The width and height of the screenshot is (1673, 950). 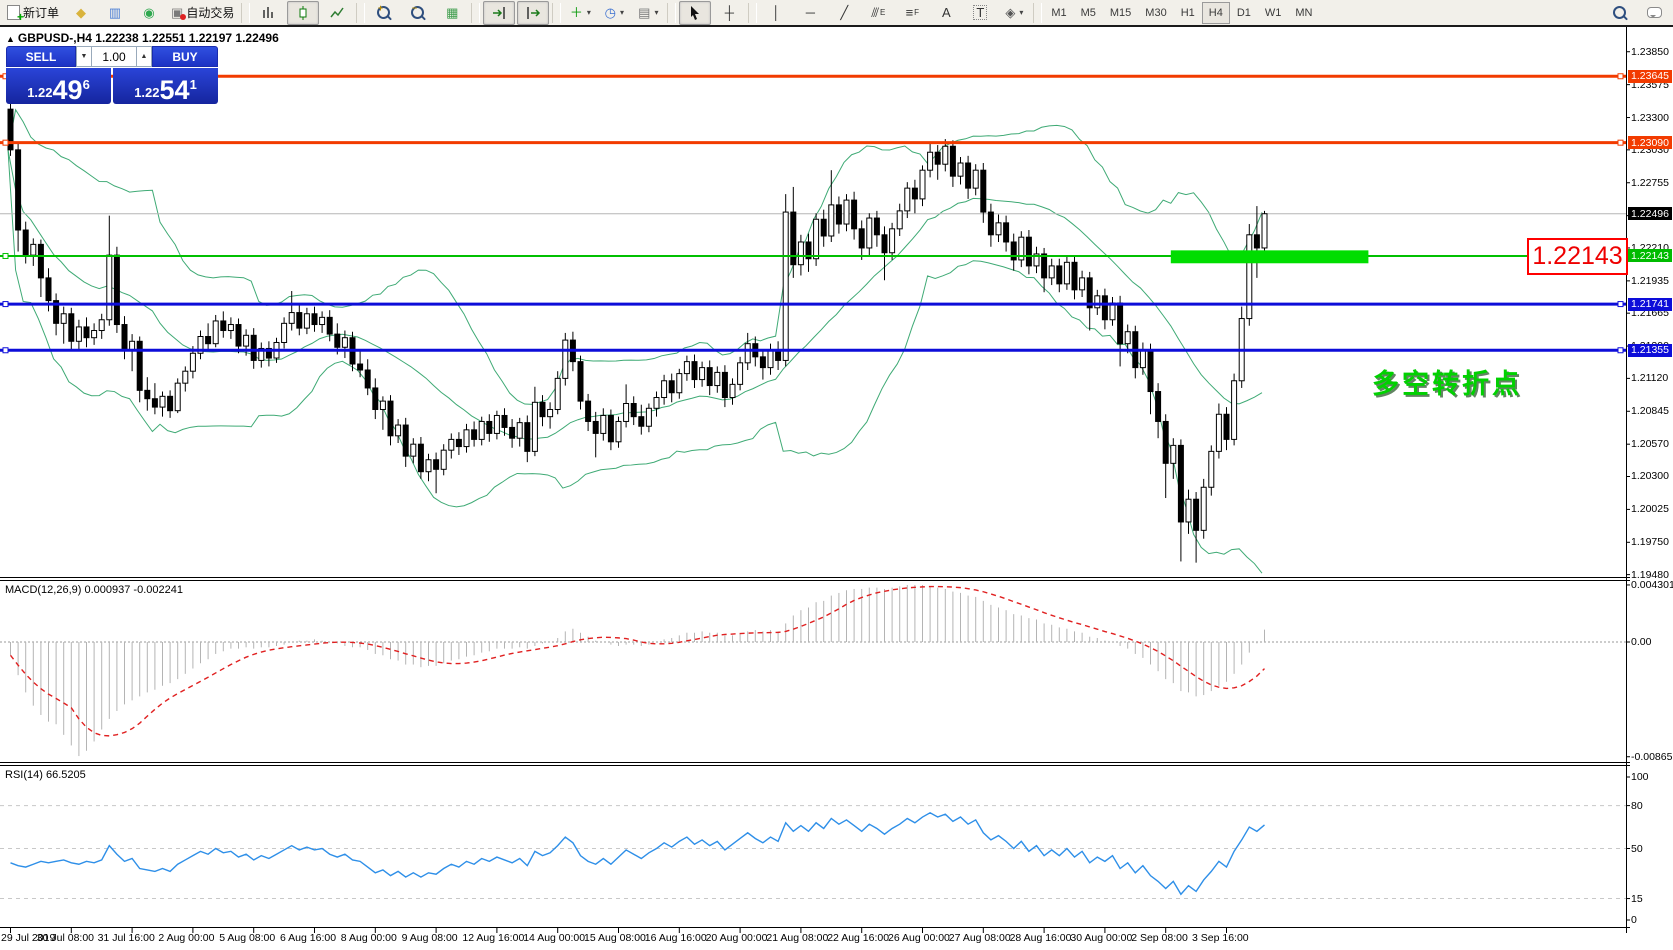 I want to click on time-tick-label: 30 Jul 08:00, so click(x=65, y=938).